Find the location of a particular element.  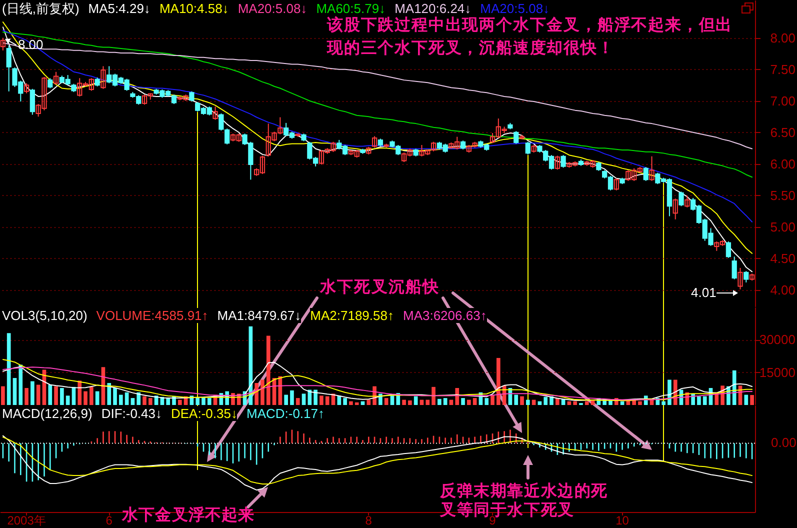

text: MA60:5.79↓ is located at coordinates (351, 8).